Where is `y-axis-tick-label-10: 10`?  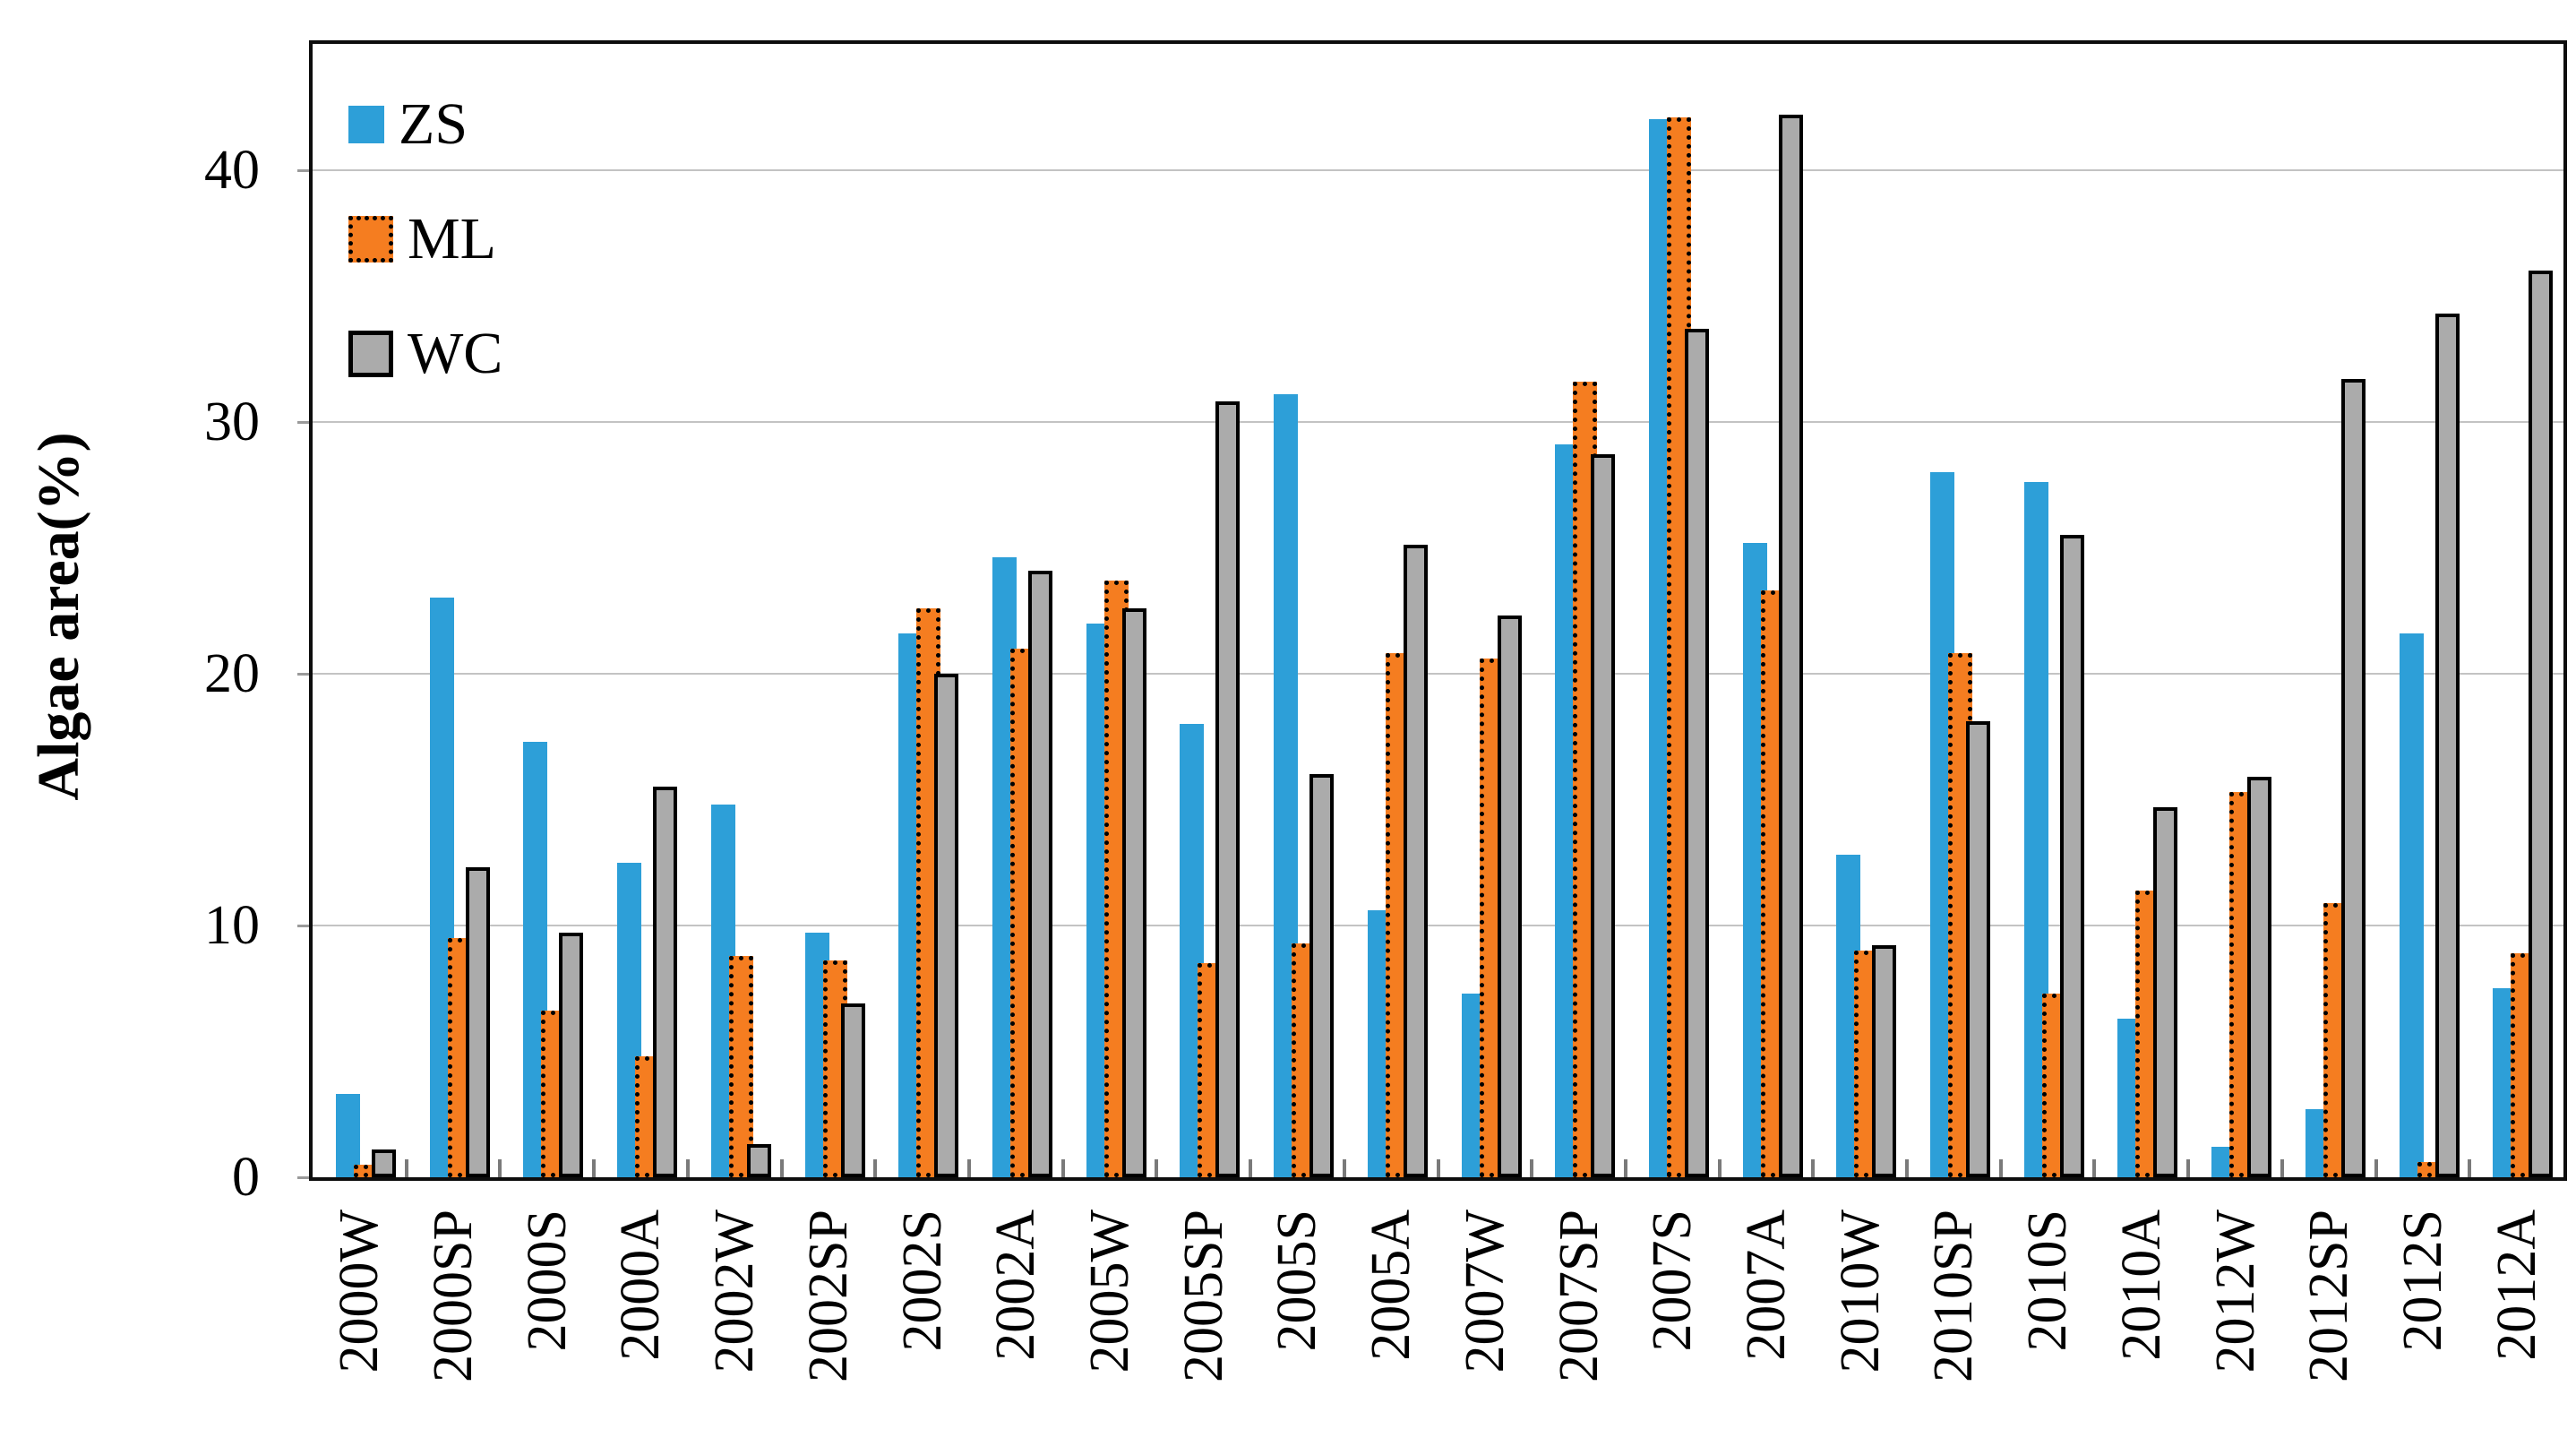 y-axis-tick-label-10: 10 is located at coordinates (232, 925).